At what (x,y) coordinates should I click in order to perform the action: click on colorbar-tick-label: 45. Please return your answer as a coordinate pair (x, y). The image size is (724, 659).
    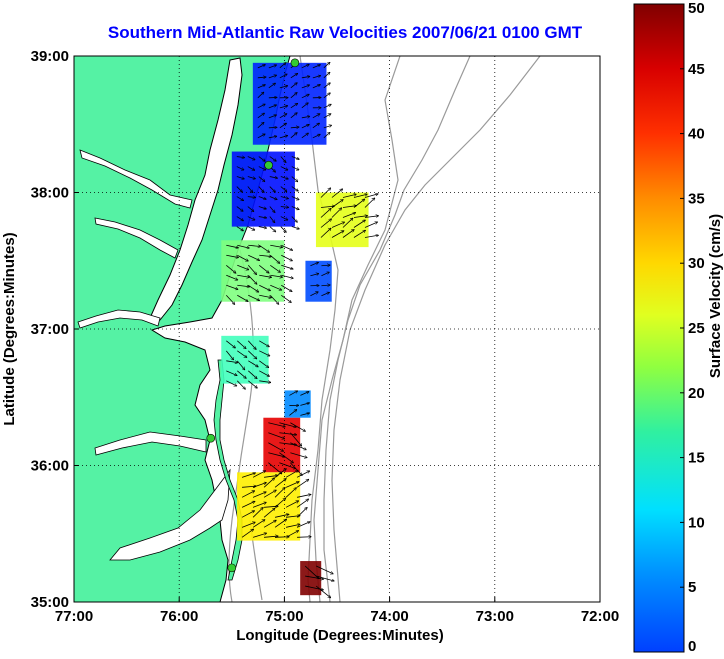
    Looking at the image, I should click on (696, 69).